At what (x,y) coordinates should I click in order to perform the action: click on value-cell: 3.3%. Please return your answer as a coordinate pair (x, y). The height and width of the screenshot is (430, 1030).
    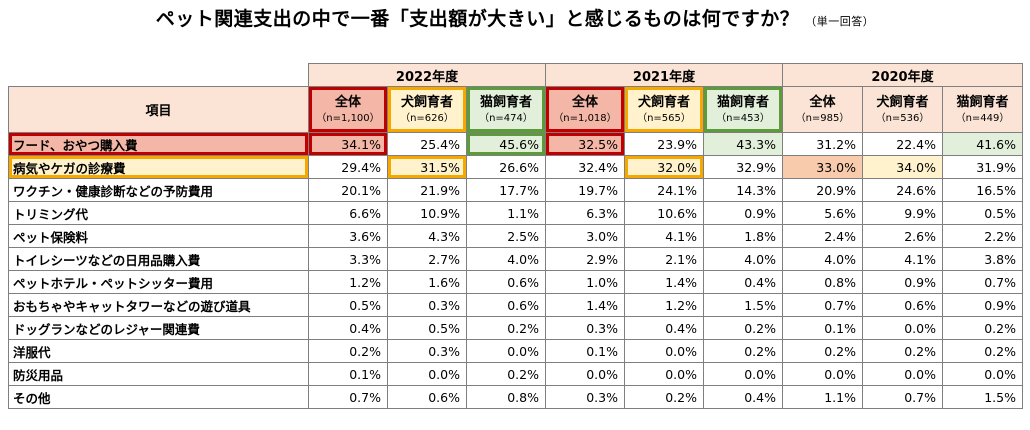
    Looking at the image, I should click on (348, 259).